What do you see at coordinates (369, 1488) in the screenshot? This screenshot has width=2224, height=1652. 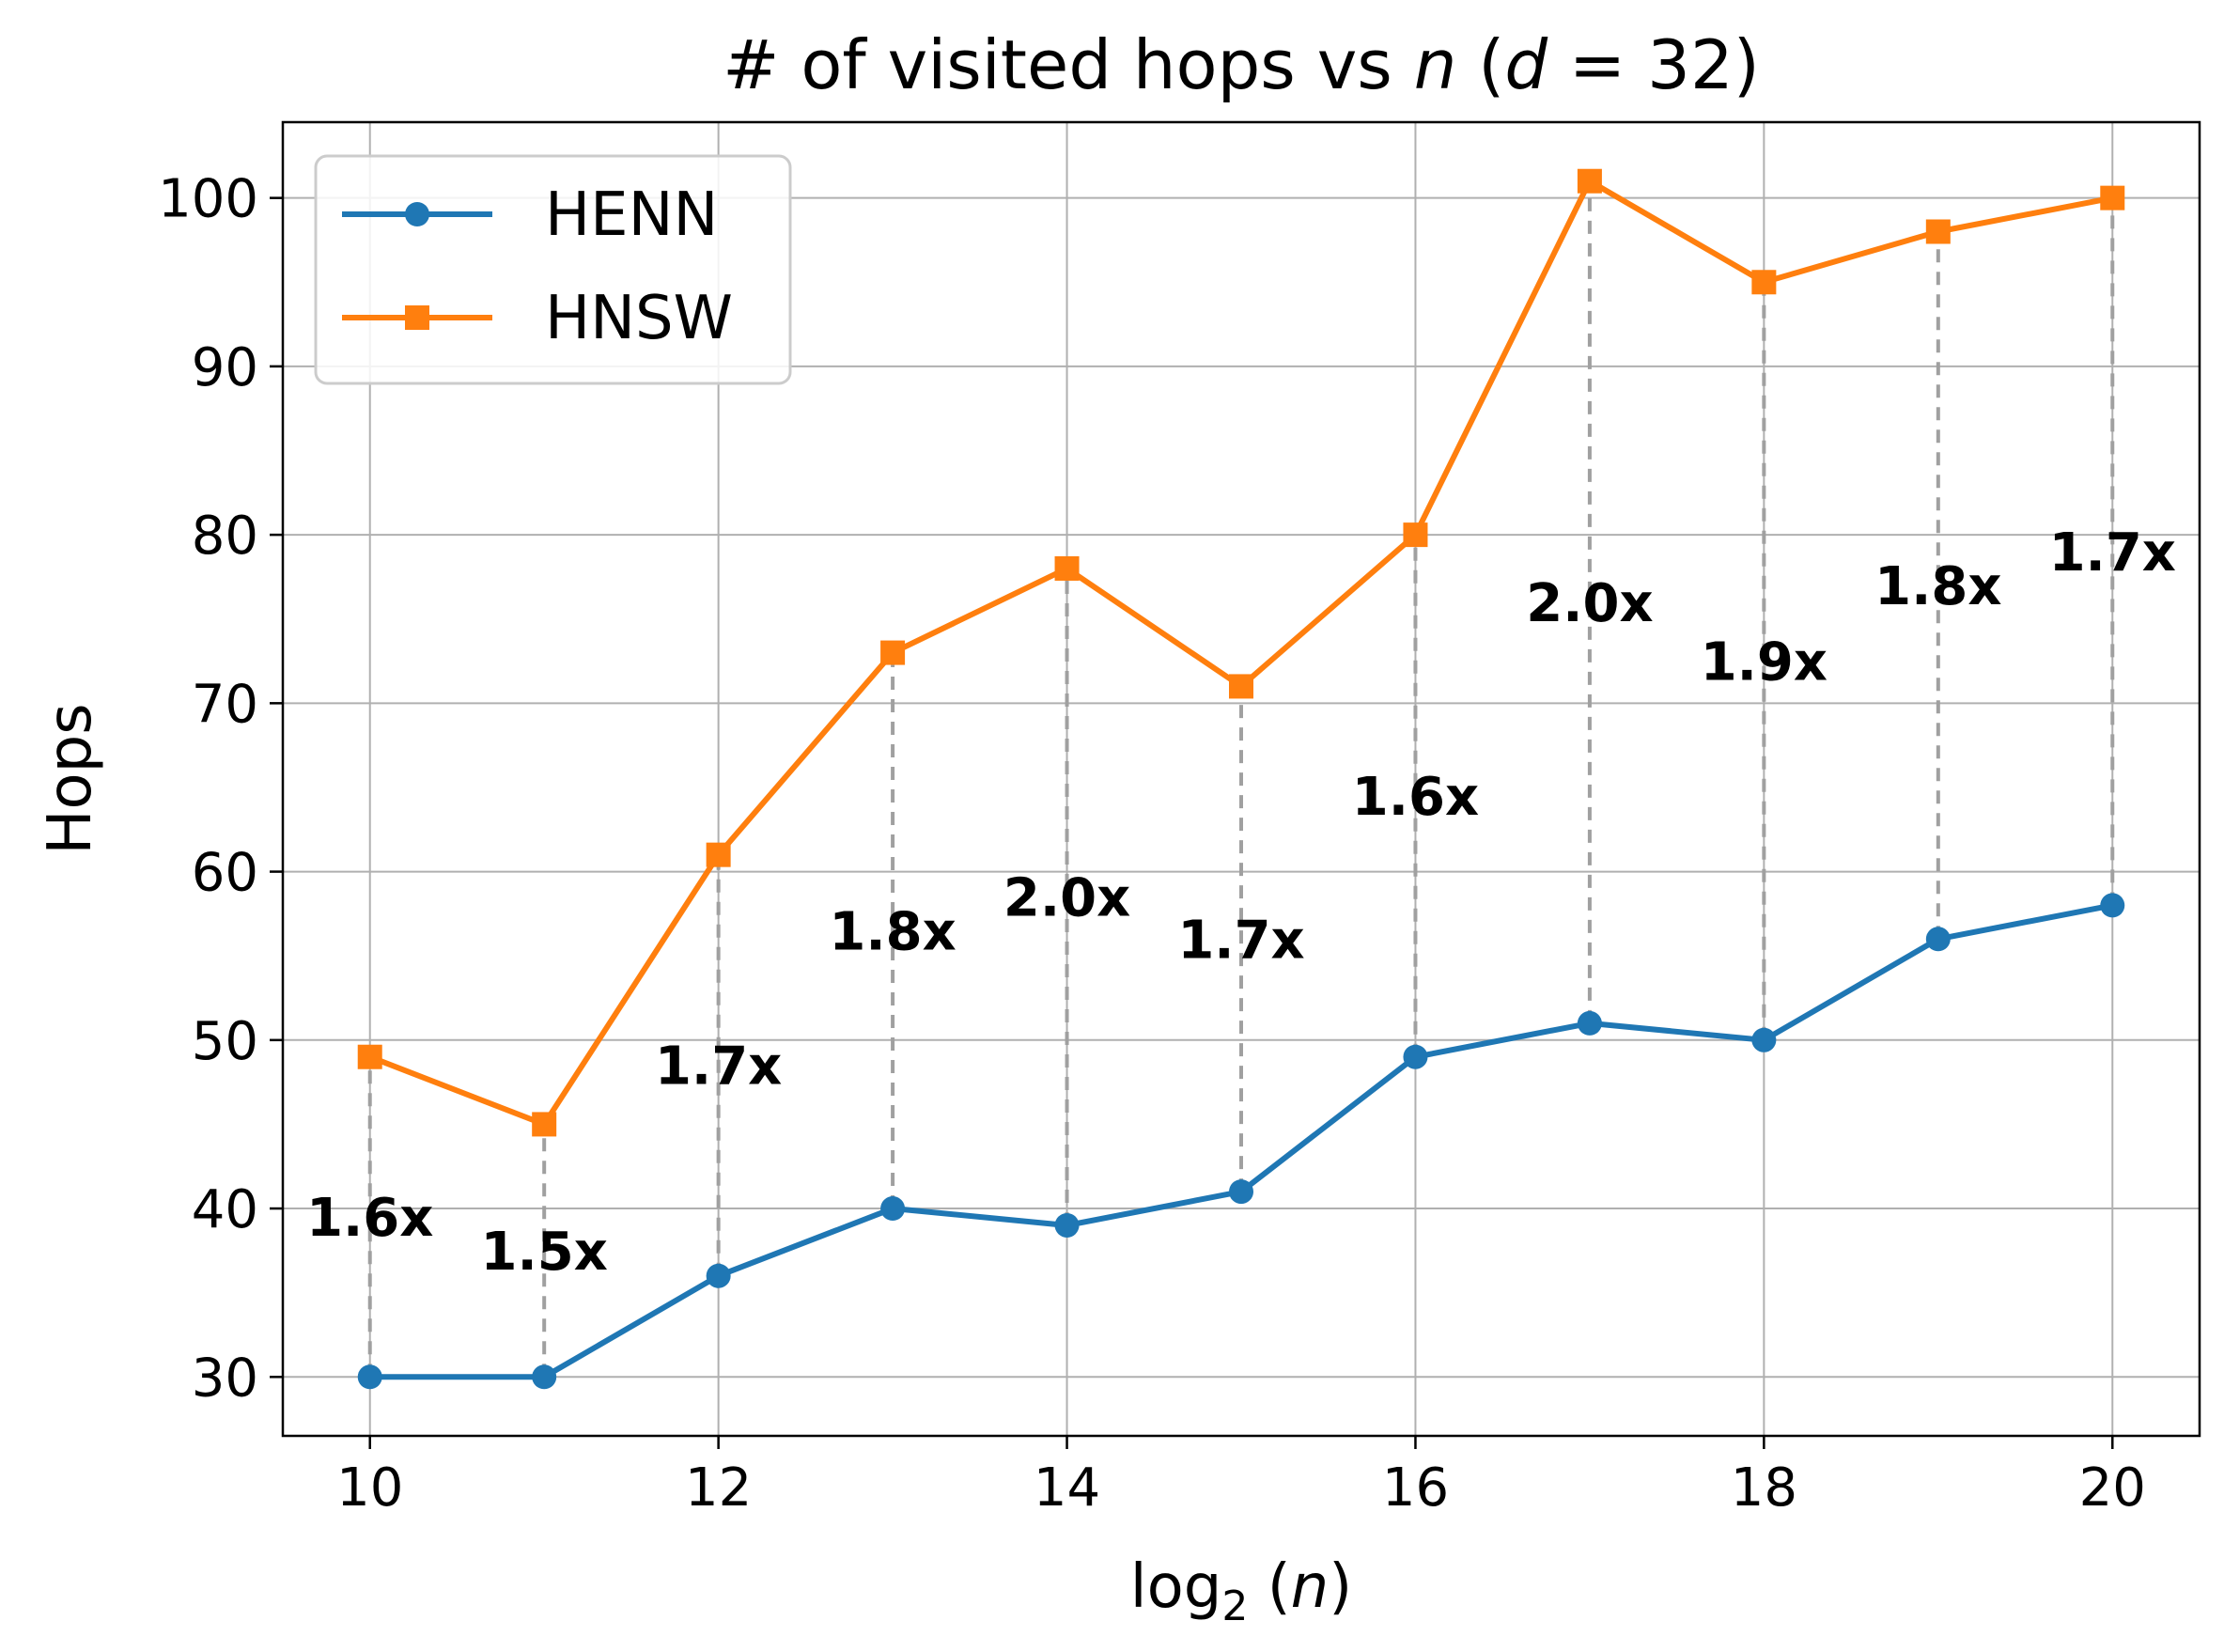 I see `x-tick-label: 10` at bounding box center [369, 1488].